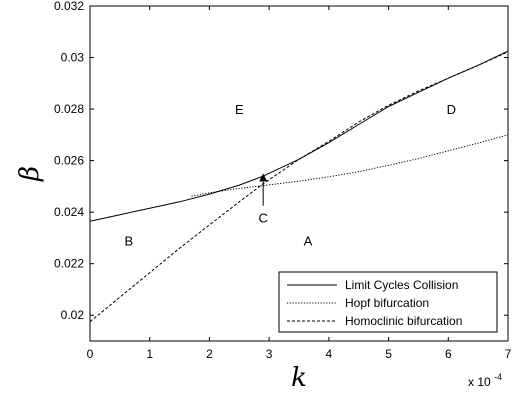 This screenshot has height=397, width=526. Describe the element at coordinates (209, 354) in the screenshot. I see `x-tick-label: 2` at that location.